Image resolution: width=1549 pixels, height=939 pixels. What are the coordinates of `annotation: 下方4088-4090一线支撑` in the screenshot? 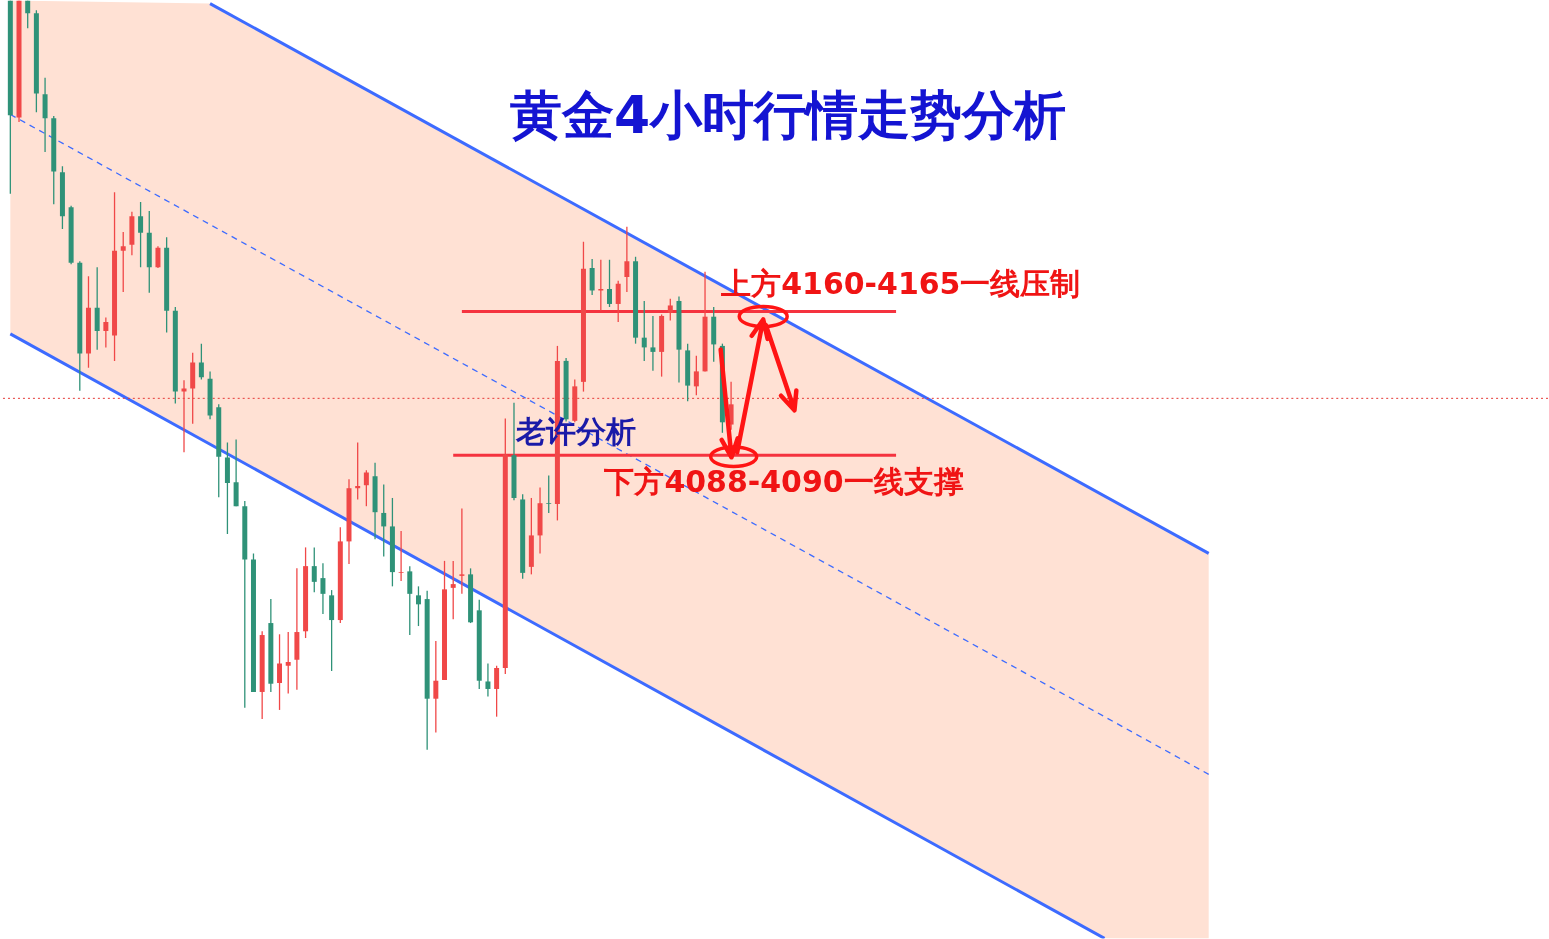 It's located at (783, 482).